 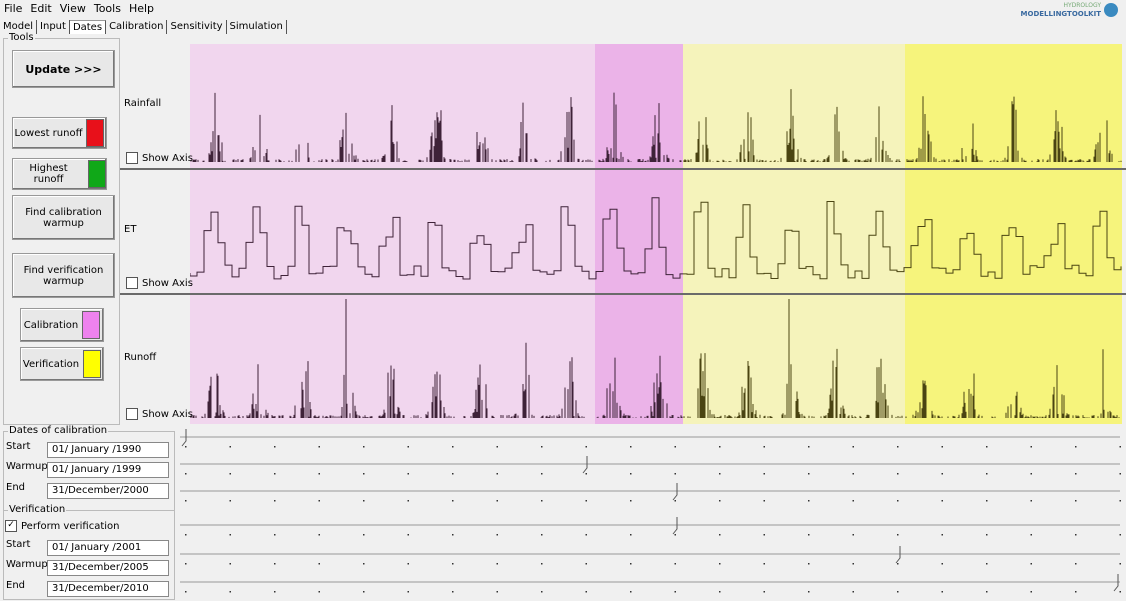 What do you see at coordinates (19, 27) in the screenshot?
I see `tab: Model` at bounding box center [19, 27].